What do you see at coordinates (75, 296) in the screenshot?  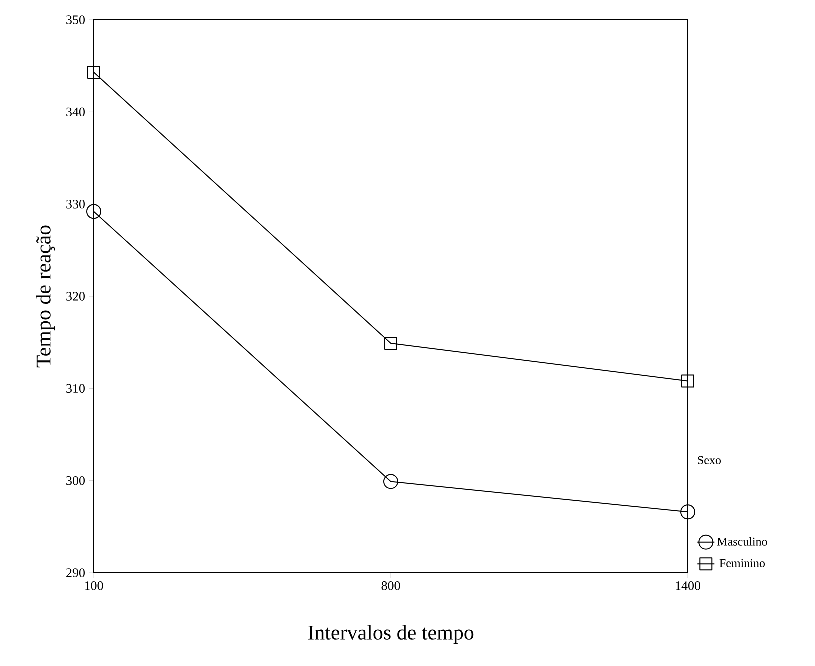 I see `y-tick-label: 320` at bounding box center [75, 296].